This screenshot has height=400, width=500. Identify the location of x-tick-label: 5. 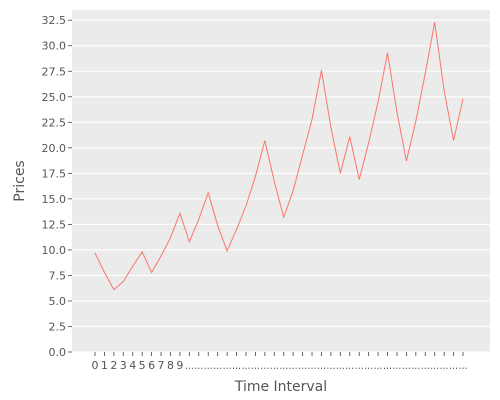
(142, 365).